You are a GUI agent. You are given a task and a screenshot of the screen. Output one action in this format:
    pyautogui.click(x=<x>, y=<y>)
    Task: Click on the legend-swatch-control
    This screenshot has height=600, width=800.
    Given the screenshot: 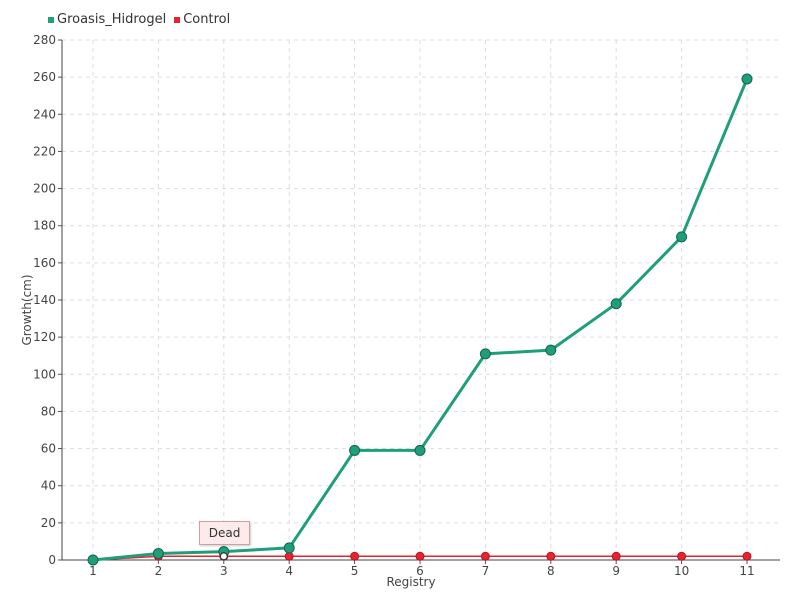 What is the action you would take?
    pyautogui.click(x=177, y=19)
    